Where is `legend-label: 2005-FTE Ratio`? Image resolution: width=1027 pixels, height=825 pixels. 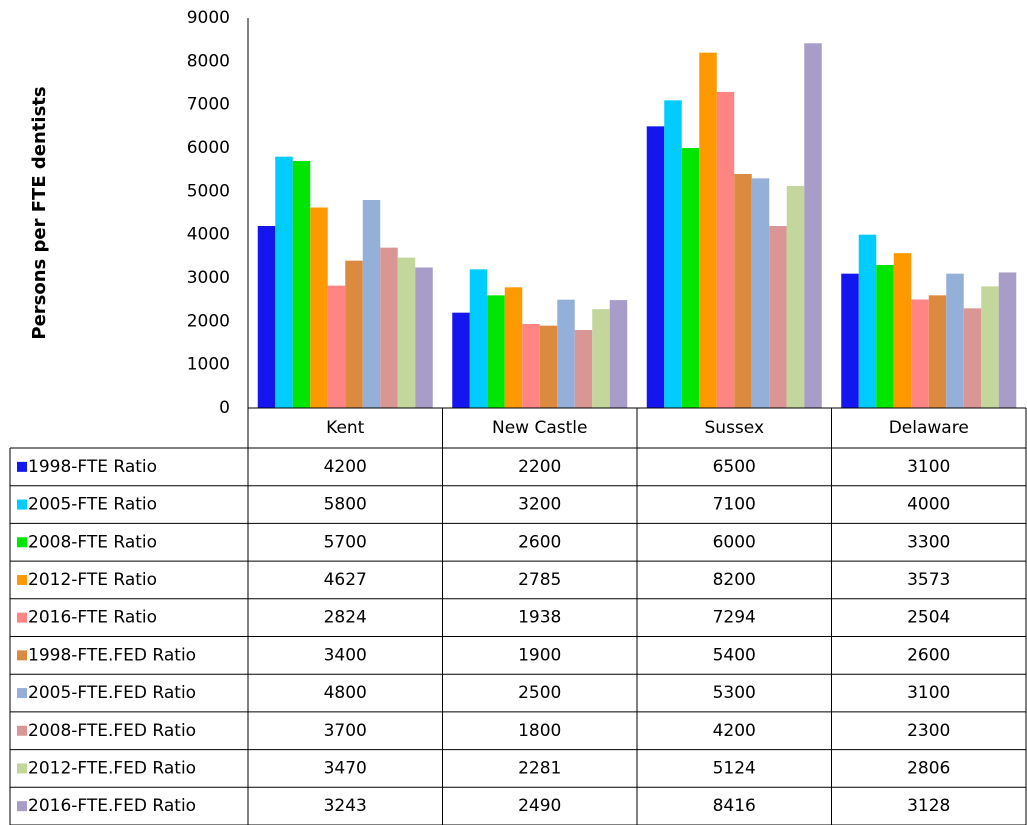 legend-label: 2005-FTE Ratio is located at coordinates (92, 505).